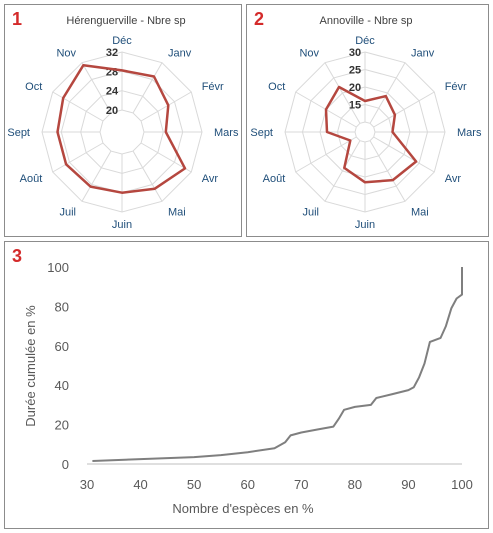  What do you see at coordinates (462, 484) in the screenshot?
I see `x-tick-label: 100` at bounding box center [462, 484].